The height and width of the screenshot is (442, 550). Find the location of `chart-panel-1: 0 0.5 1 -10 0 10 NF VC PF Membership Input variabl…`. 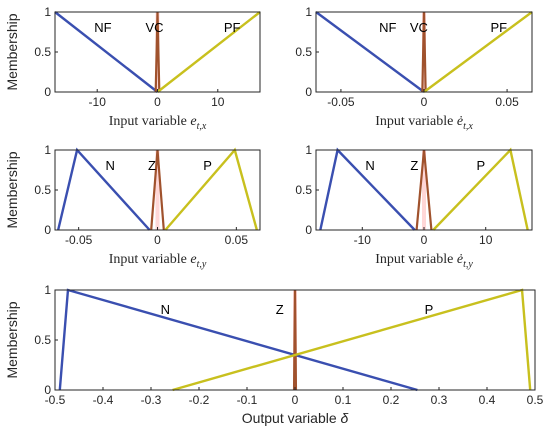

chart-panel-1: 0 0.5 1 -10 0 10 NF VC PF Membership Input variabl… is located at coordinates (132, 68).